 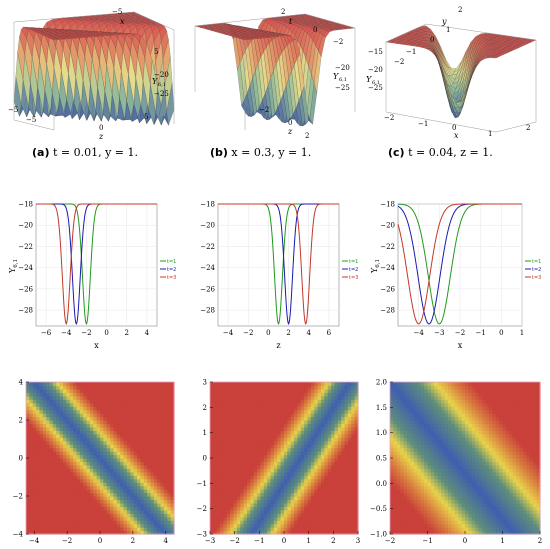 I want to click on tick-bottom-1: −5, so click(x=13, y=110).